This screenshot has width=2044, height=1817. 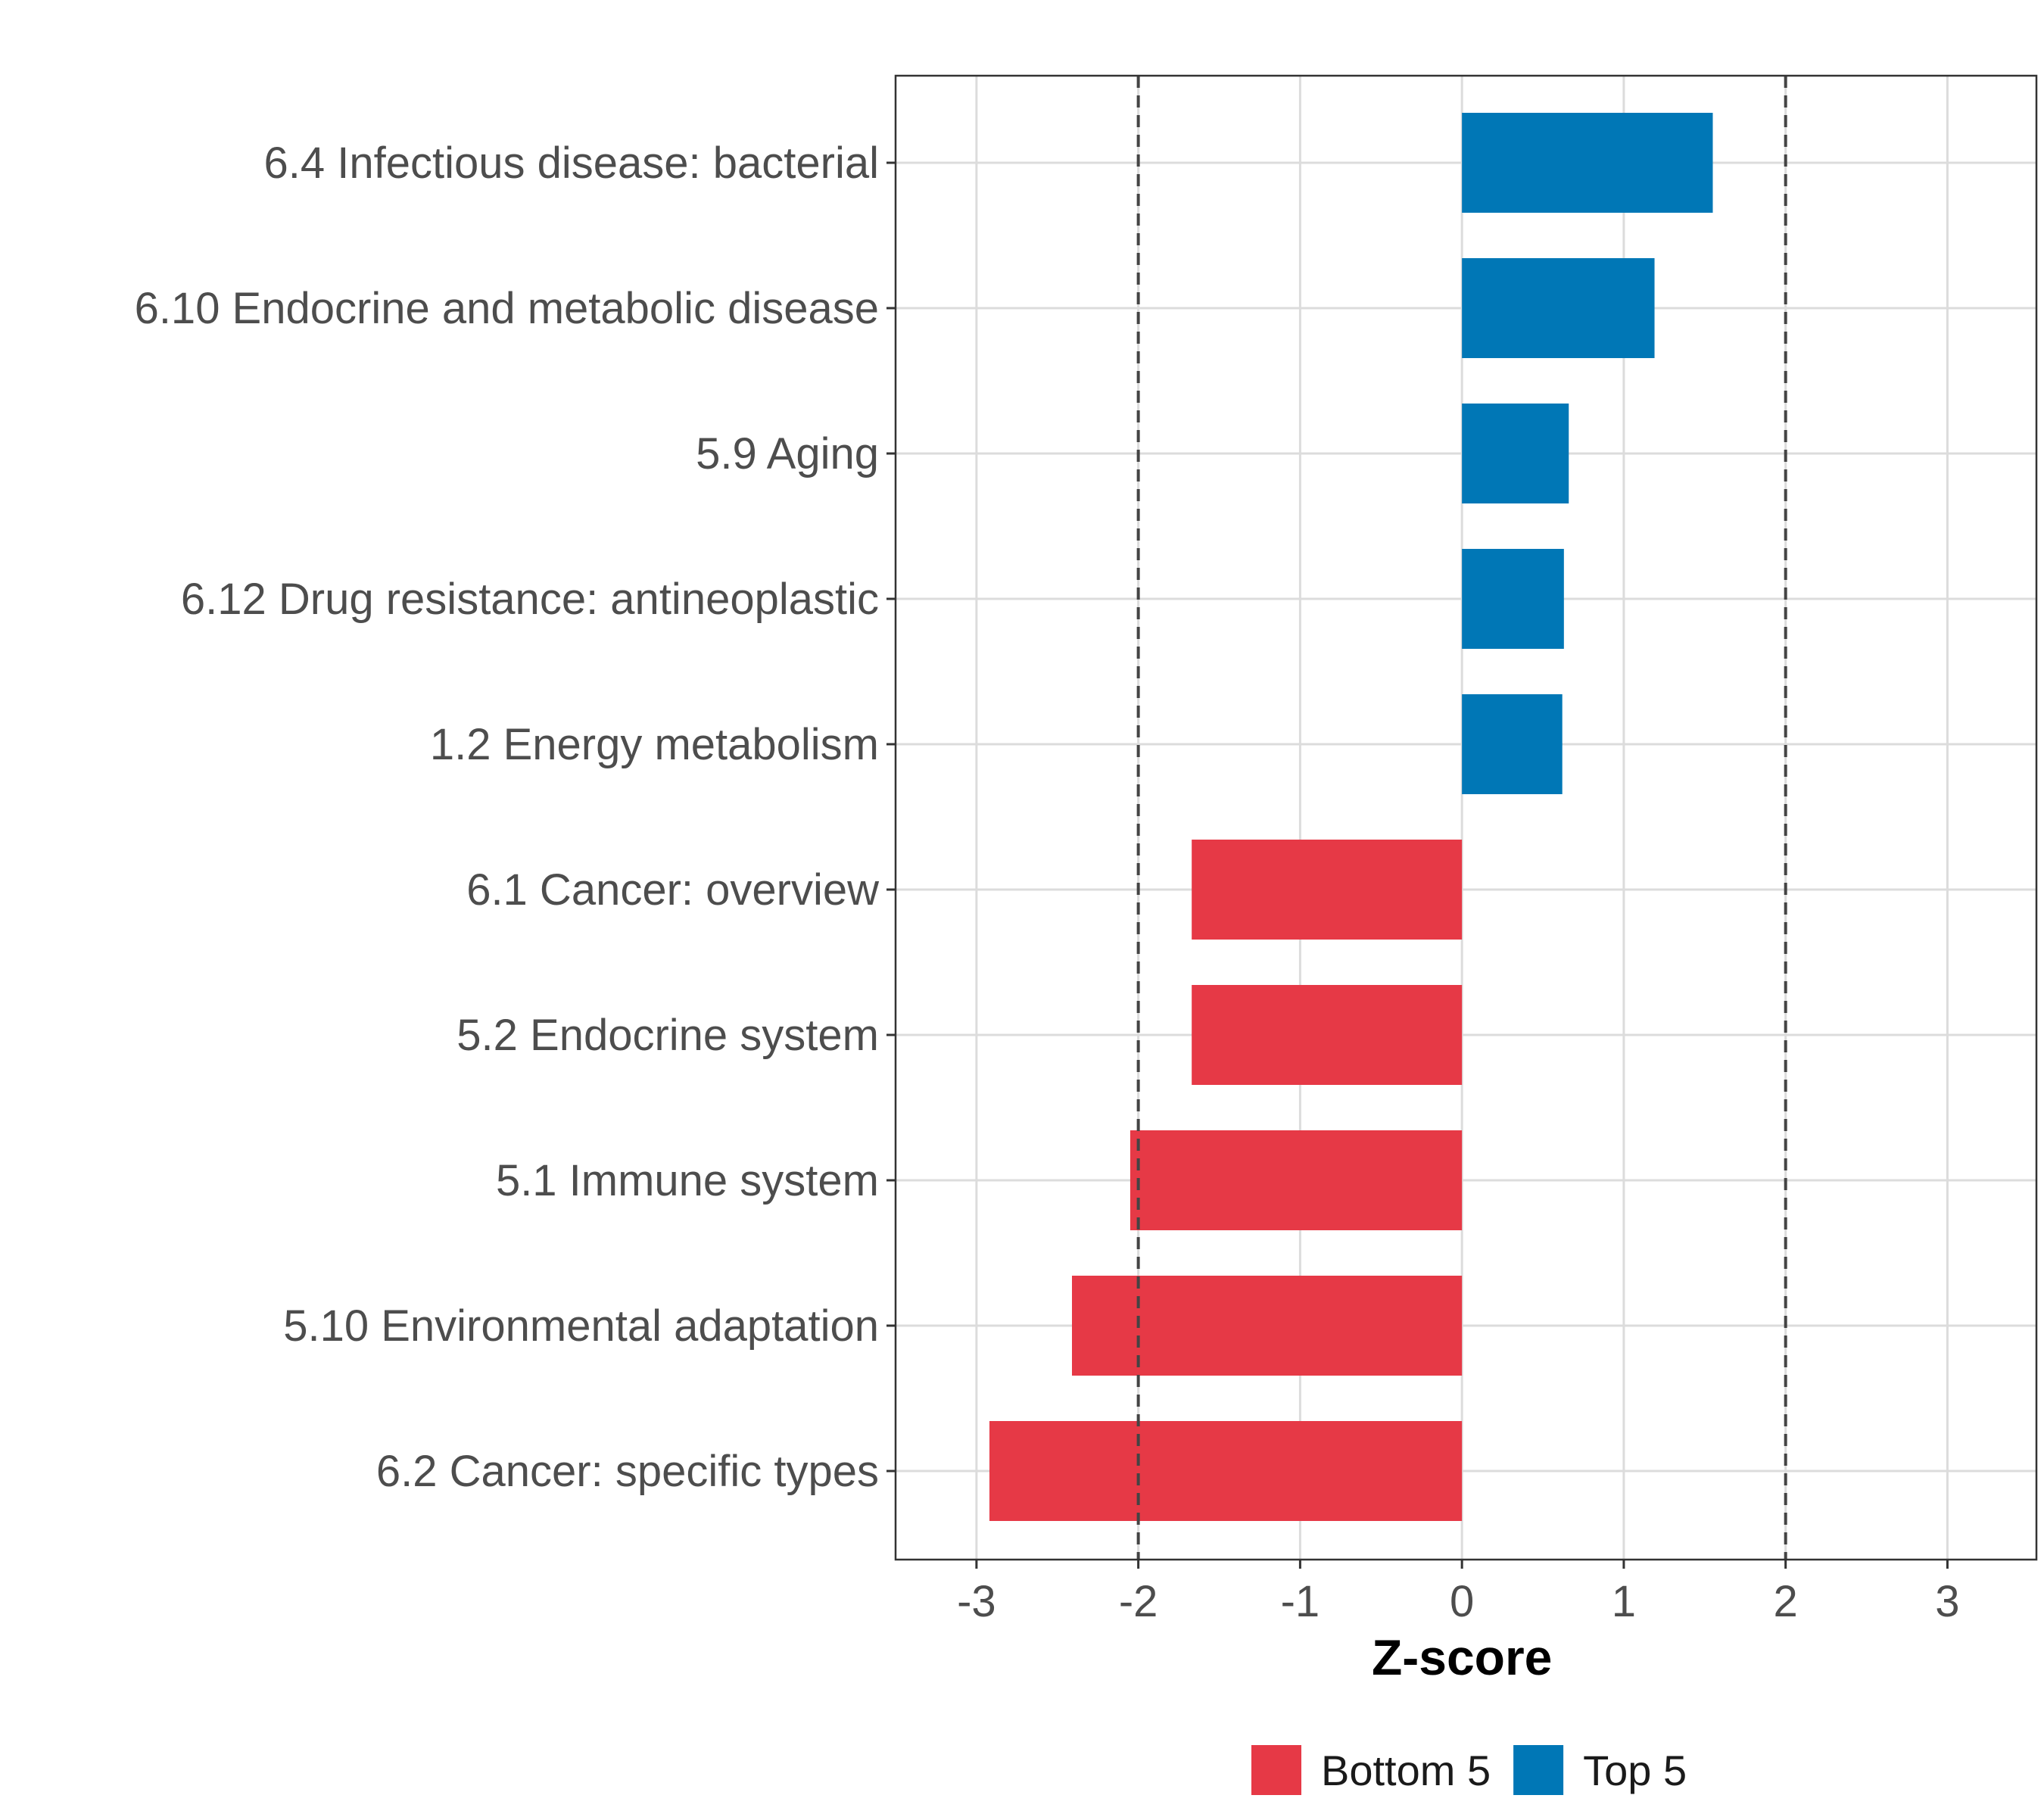 What do you see at coordinates (976, 1601) in the screenshot?
I see `x-tick-label: -3` at bounding box center [976, 1601].